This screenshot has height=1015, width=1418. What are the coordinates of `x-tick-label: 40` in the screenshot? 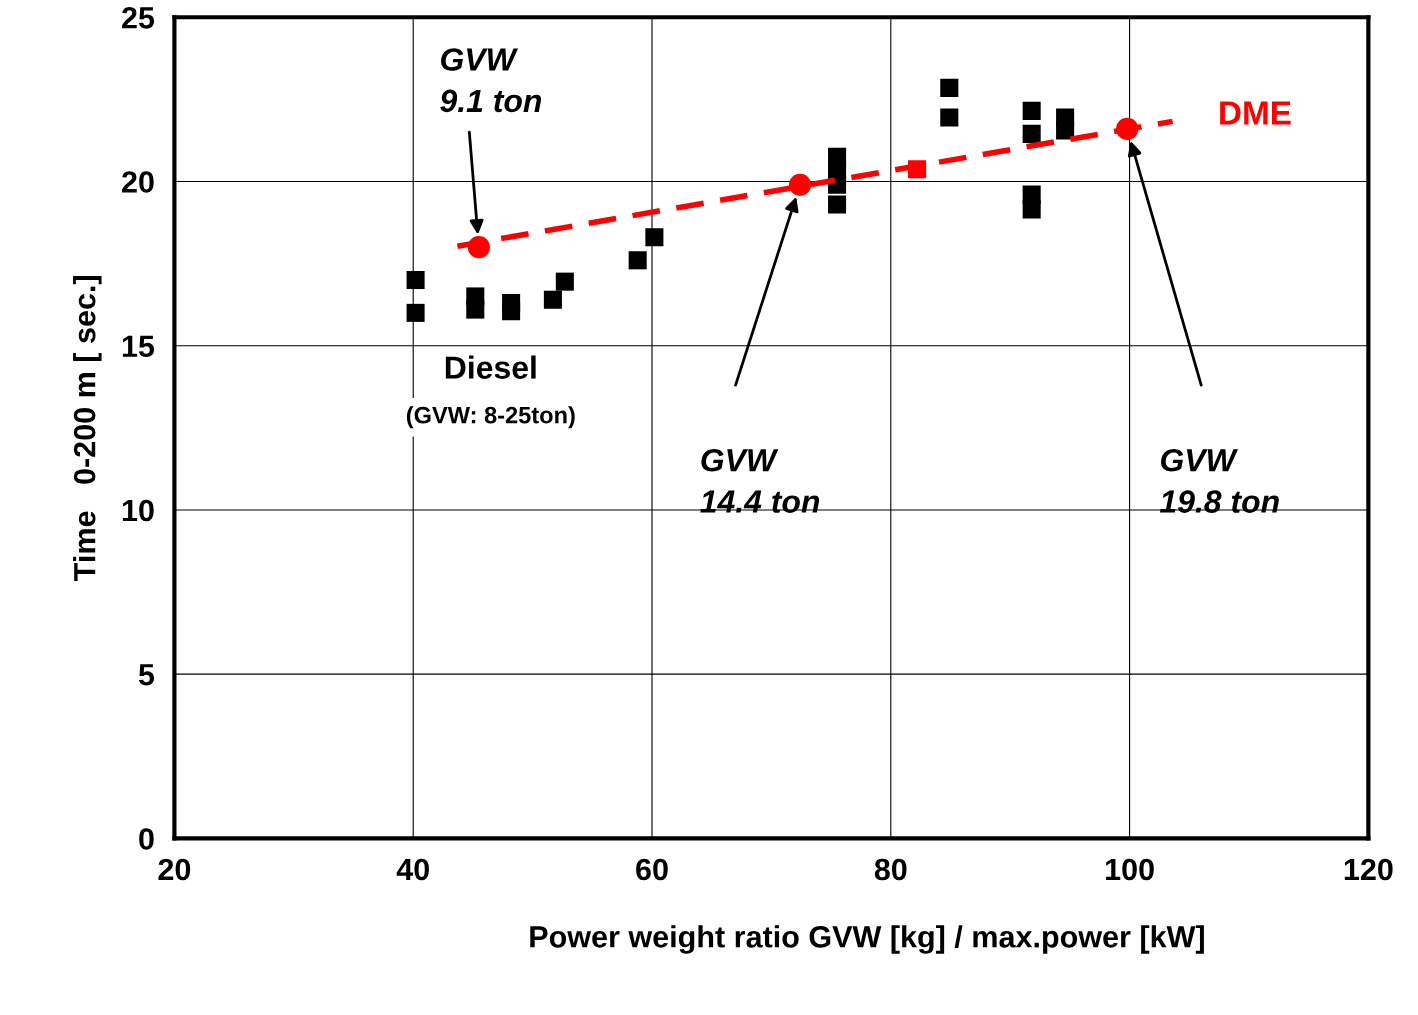 It's located at (412, 869).